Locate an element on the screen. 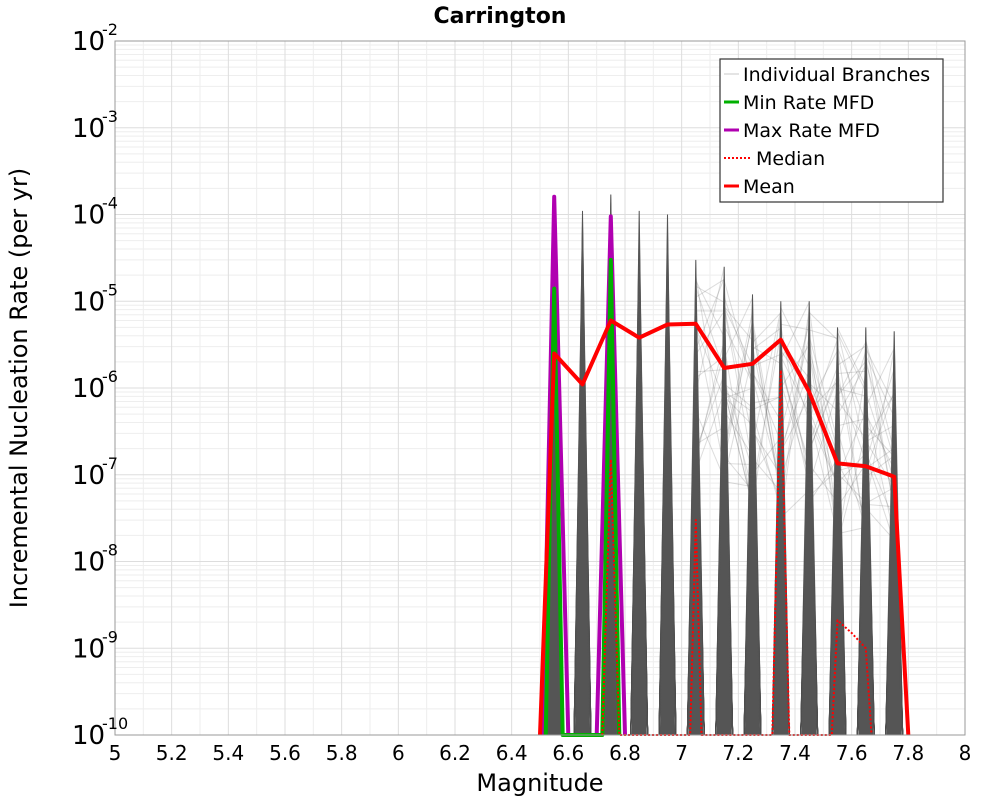  x-tick-label: 7.2 is located at coordinates (738, 753).